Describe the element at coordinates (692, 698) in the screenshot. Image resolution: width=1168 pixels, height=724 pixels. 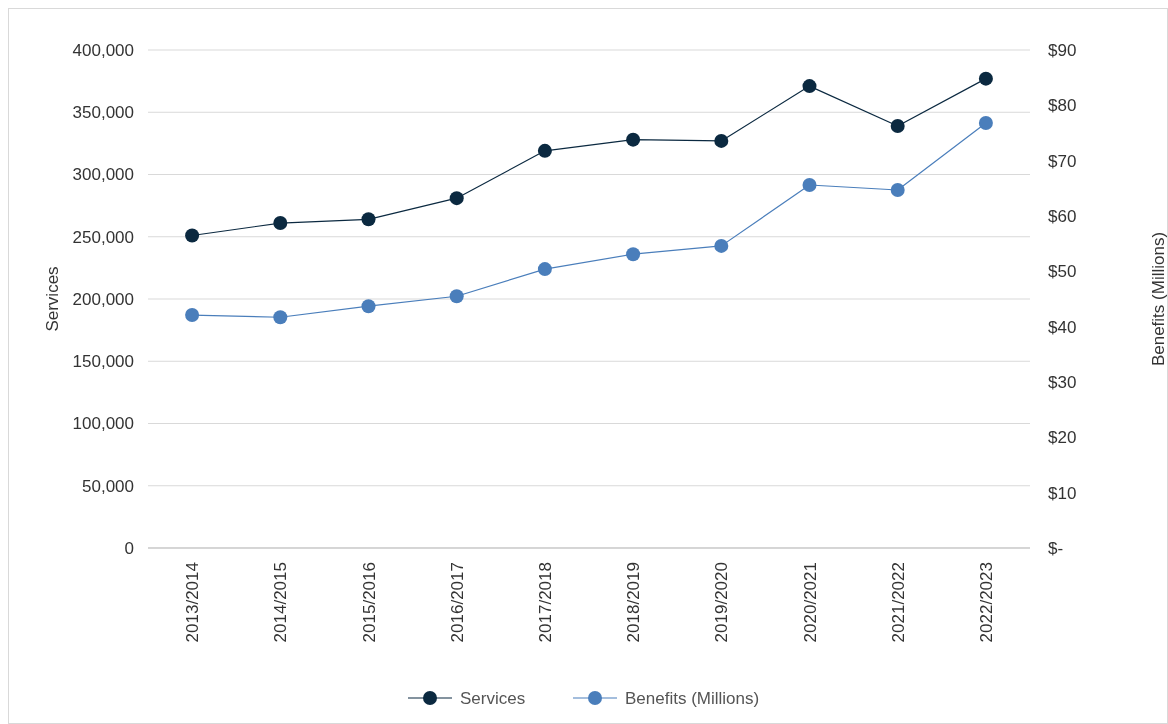
I see `legend-label: Benefits (Millions)` at that location.